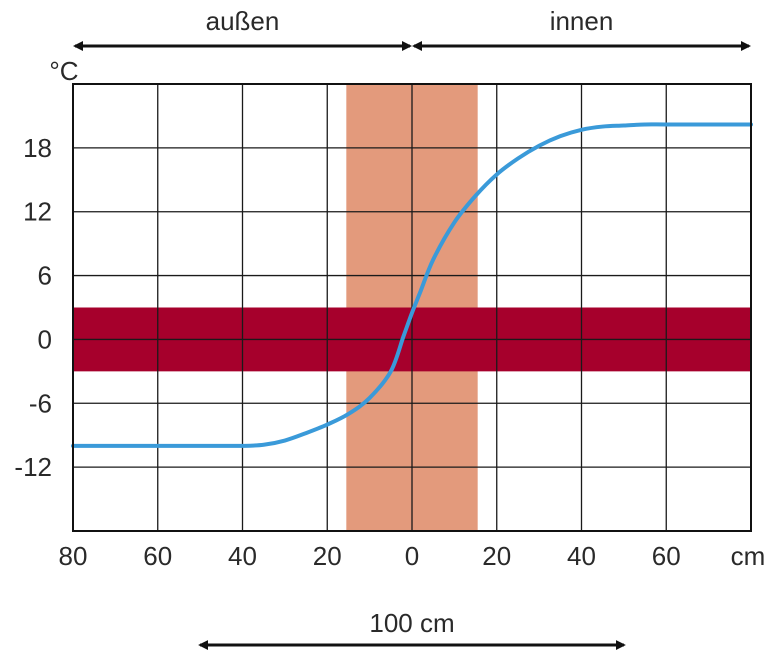  What do you see at coordinates (748, 556) in the screenshot?
I see `x-unit-label: cm` at bounding box center [748, 556].